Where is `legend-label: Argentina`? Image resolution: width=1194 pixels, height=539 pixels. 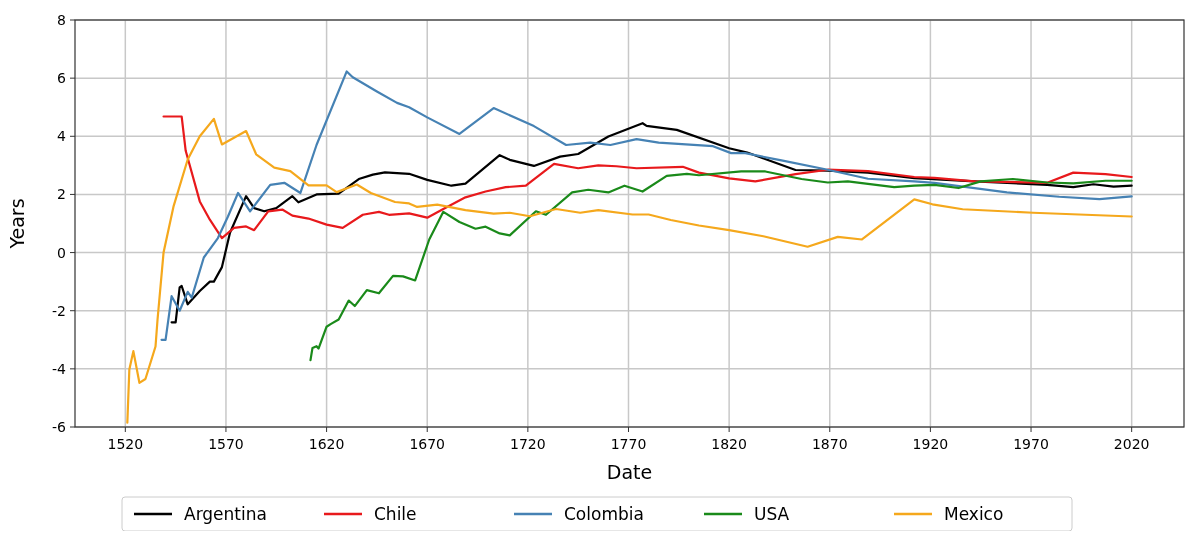
legend-label: Argentina is located at coordinates (225, 514).